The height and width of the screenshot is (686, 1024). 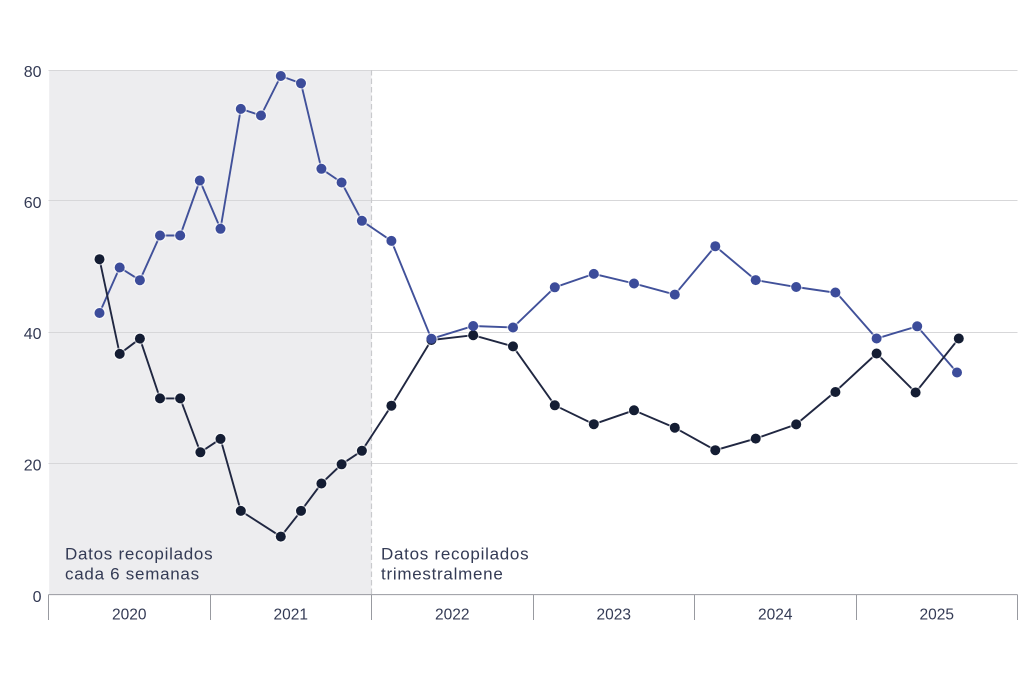 What do you see at coordinates (129, 615) in the screenshot?
I see `svg-text: 2020` at bounding box center [129, 615].